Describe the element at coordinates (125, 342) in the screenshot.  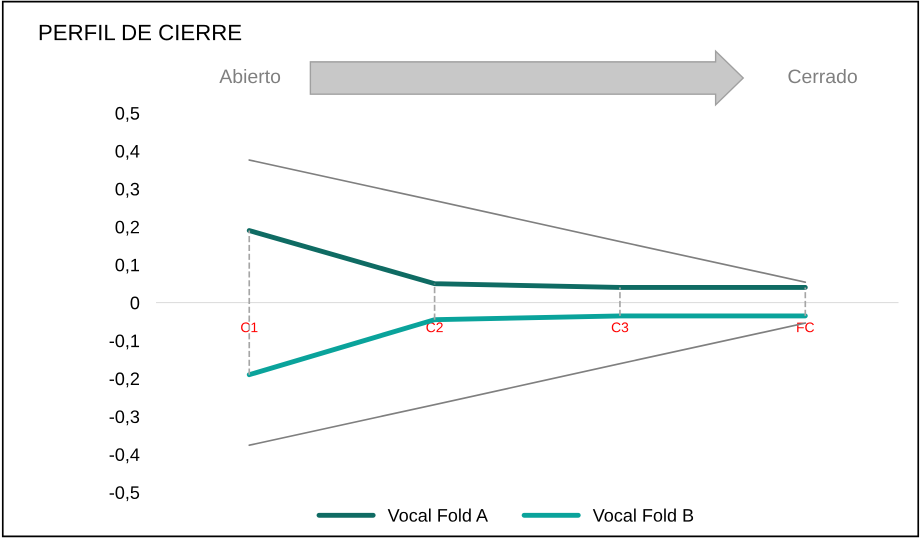
I see `y-tick-label: -0,1` at that location.